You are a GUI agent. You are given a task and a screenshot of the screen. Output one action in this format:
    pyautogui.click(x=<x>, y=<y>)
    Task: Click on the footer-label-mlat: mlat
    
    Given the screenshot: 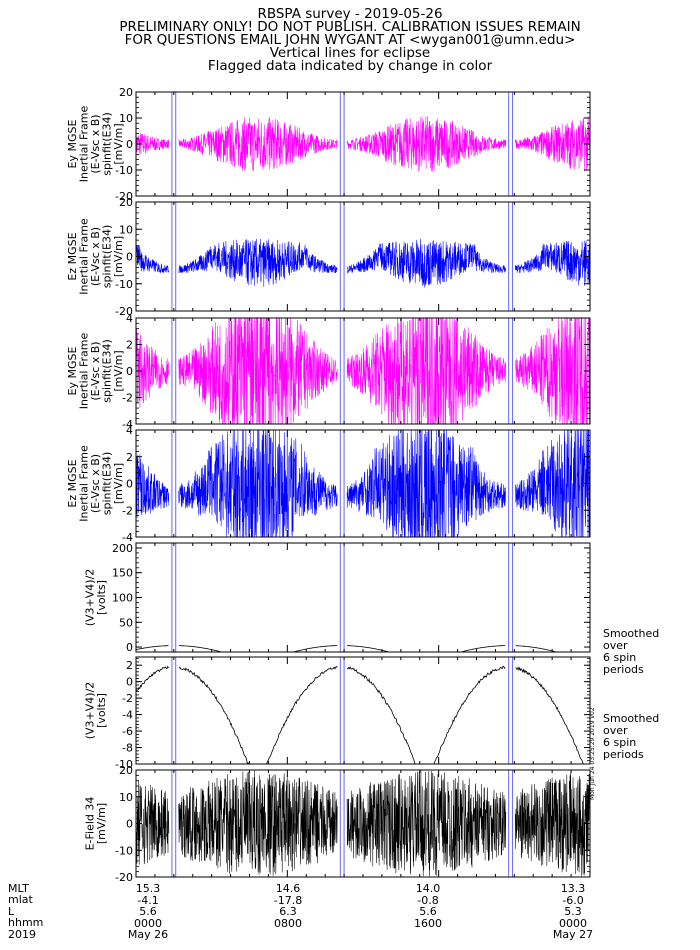 What is the action you would take?
    pyautogui.click(x=20, y=899)
    